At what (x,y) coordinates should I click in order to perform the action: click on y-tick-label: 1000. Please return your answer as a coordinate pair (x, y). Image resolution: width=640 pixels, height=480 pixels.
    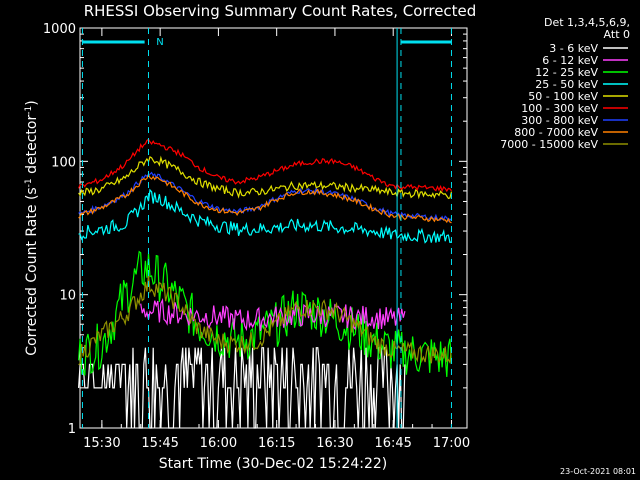
    Looking at the image, I should click on (59, 29).